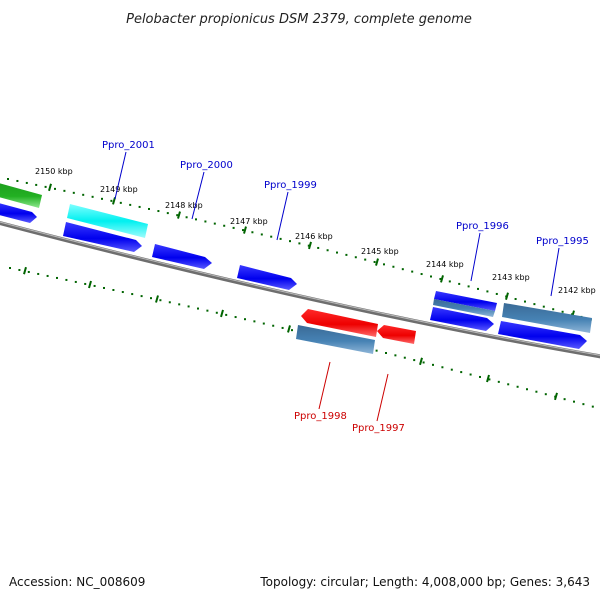 The height and width of the screenshot is (600, 600). What do you see at coordinates (482, 226) in the screenshot?
I see `gene-label: Ppro_1996` at bounding box center [482, 226].